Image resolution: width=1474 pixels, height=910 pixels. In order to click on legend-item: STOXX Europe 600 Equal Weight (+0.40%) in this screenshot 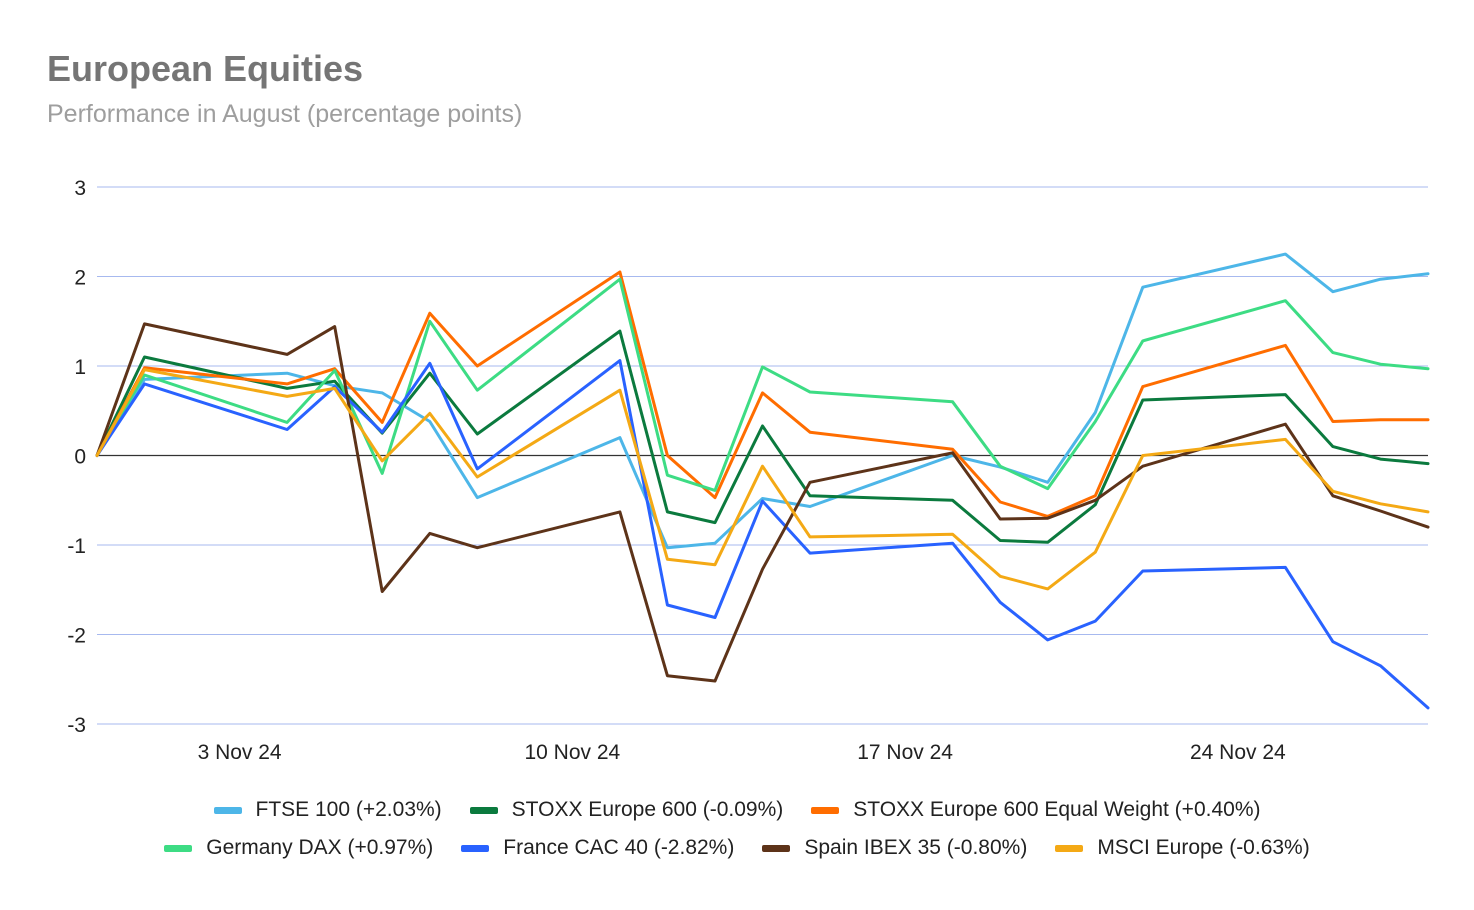, I will do `click(1035, 810)`.